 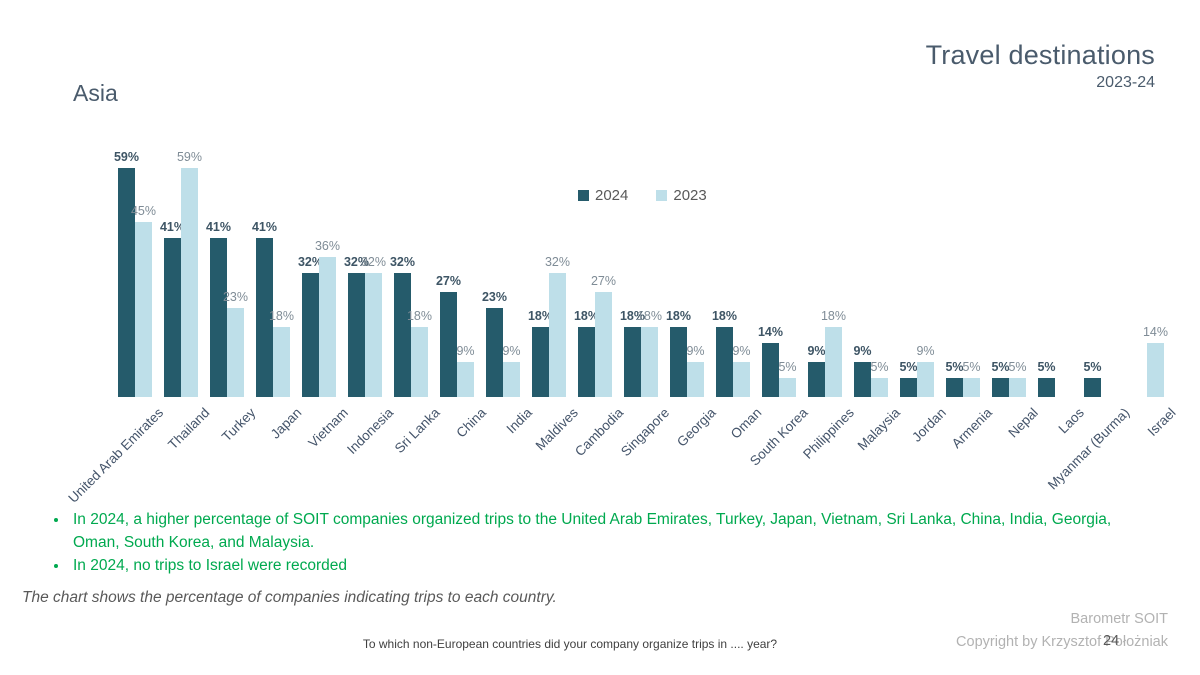 What do you see at coordinates (373, 335) in the screenshot?
I see `bar-2023-indonesia` at bounding box center [373, 335].